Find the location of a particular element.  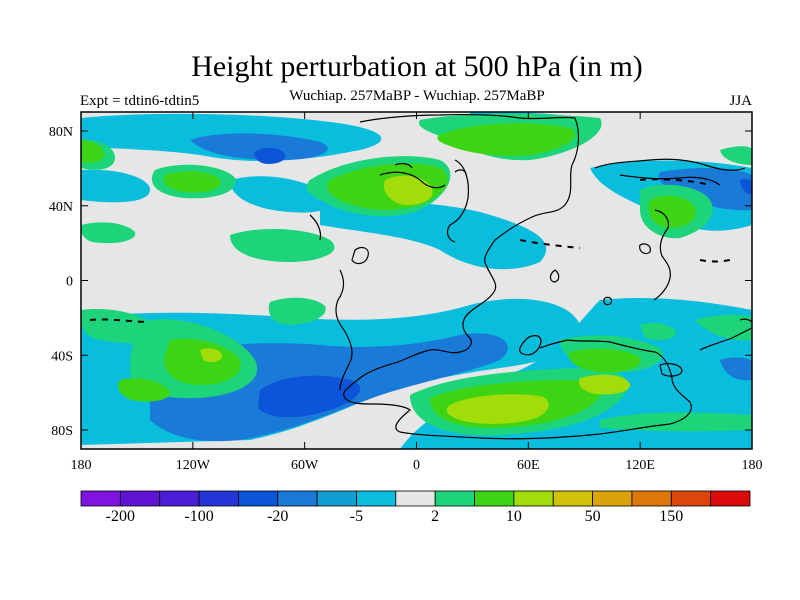

y-tick-label: 80S is located at coordinates (62, 431).